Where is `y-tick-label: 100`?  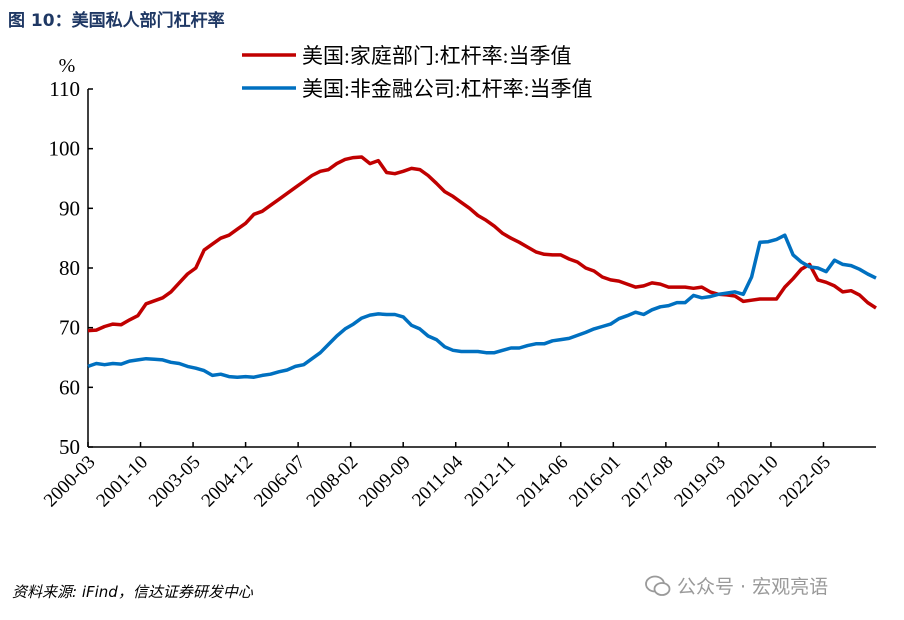
y-tick-label: 100 is located at coordinates (65, 149).